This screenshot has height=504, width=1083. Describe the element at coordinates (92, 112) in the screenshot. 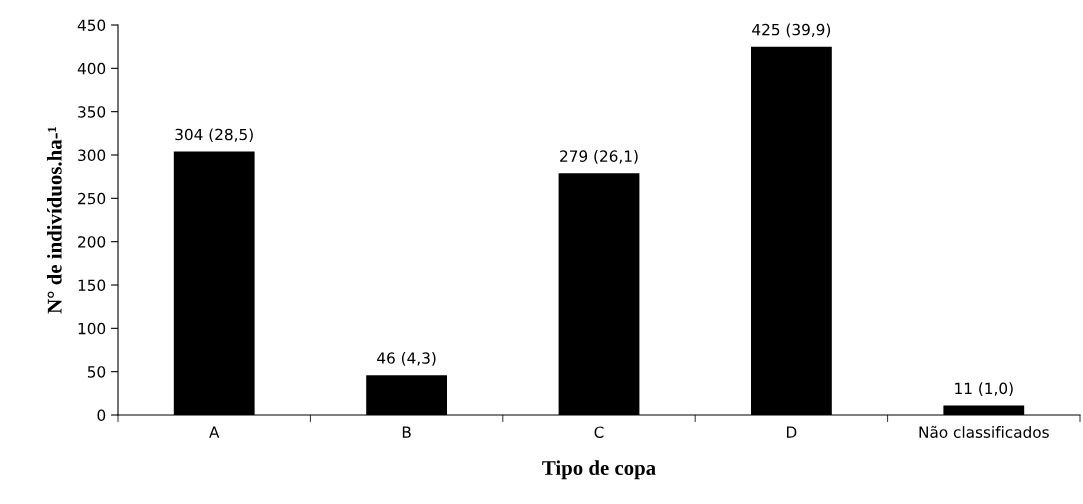

I see `y-tick-label: 350` at that location.